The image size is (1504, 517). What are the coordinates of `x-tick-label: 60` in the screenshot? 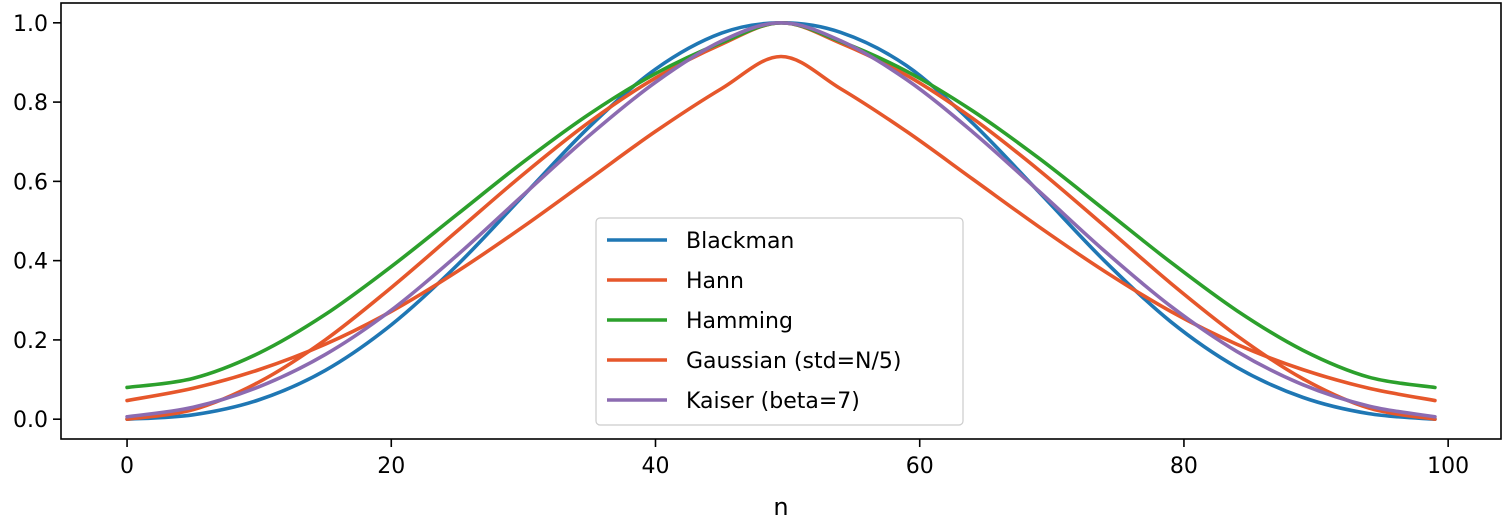 It's located at (920, 466).